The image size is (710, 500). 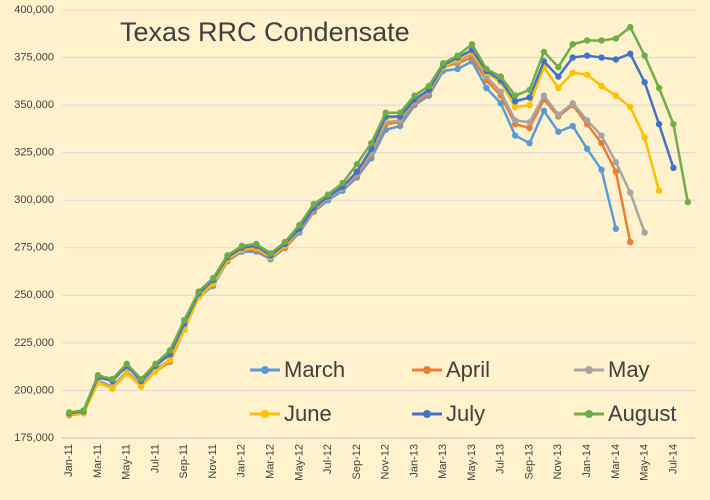 I want to click on x-tick-label: Mar-12, so click(x=271, y=461).